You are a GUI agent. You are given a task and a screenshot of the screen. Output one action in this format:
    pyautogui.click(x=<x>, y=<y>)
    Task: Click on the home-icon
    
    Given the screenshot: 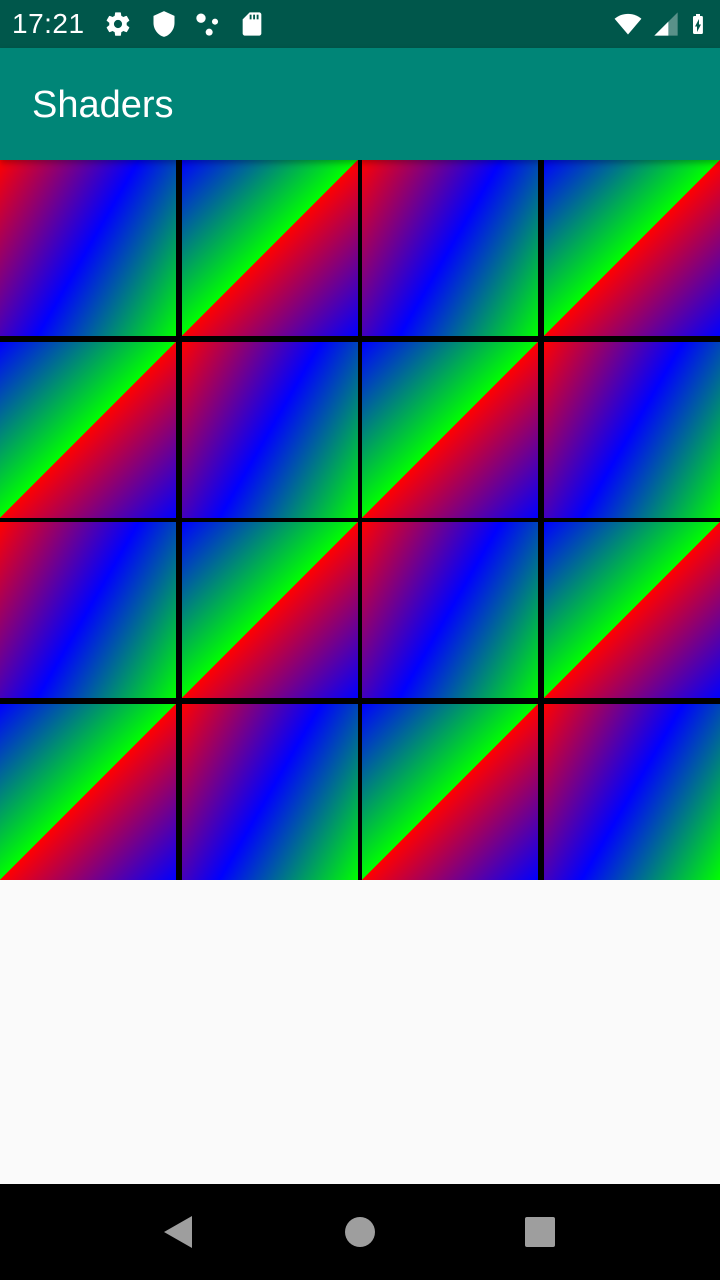 What is the action you would take?
    pyautogui.click(x=360, y=1232)
    